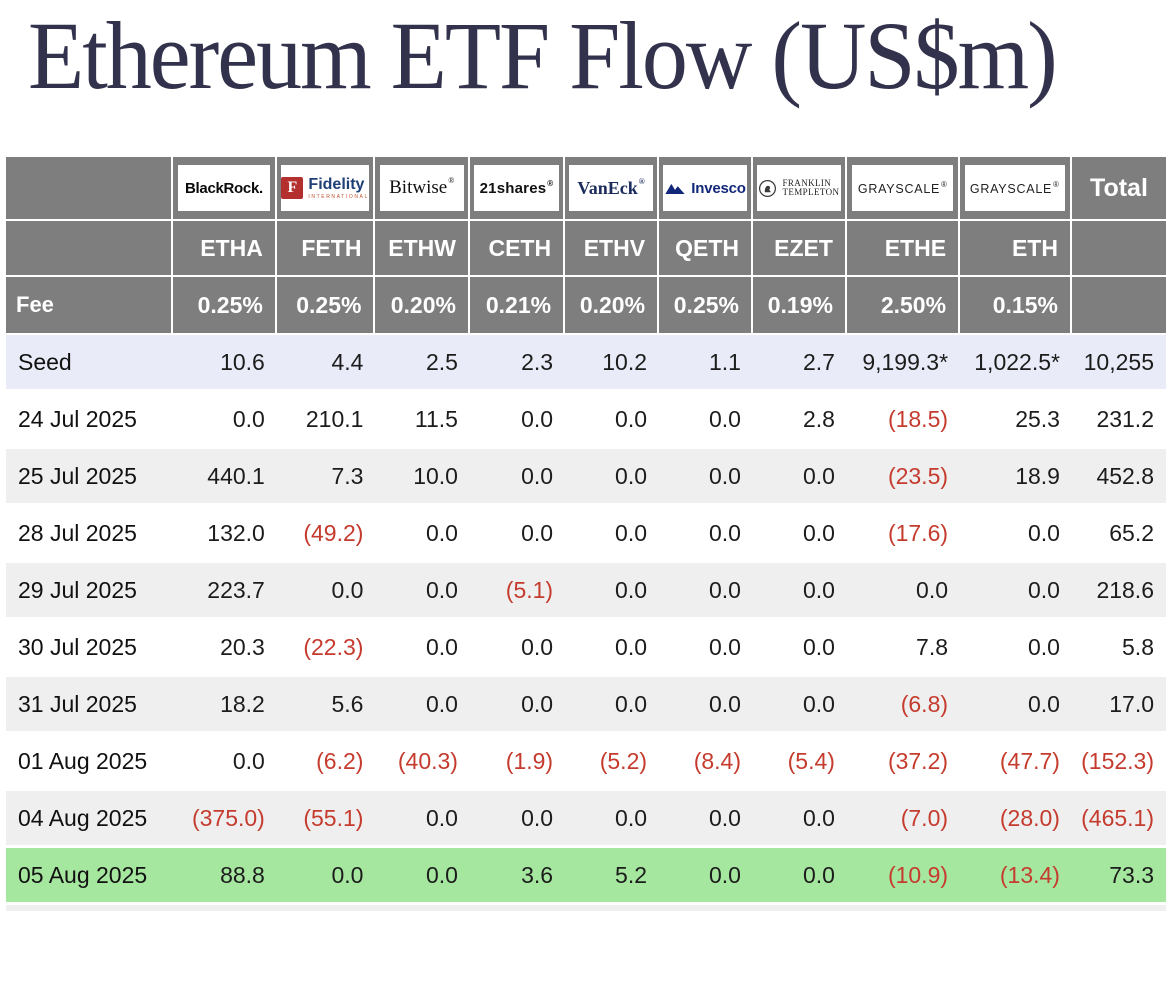  What do you see at coordinates (422, 364) in the screenshot?
I see `flow-value-cell: 2.5` at bounding box center [422, 364].